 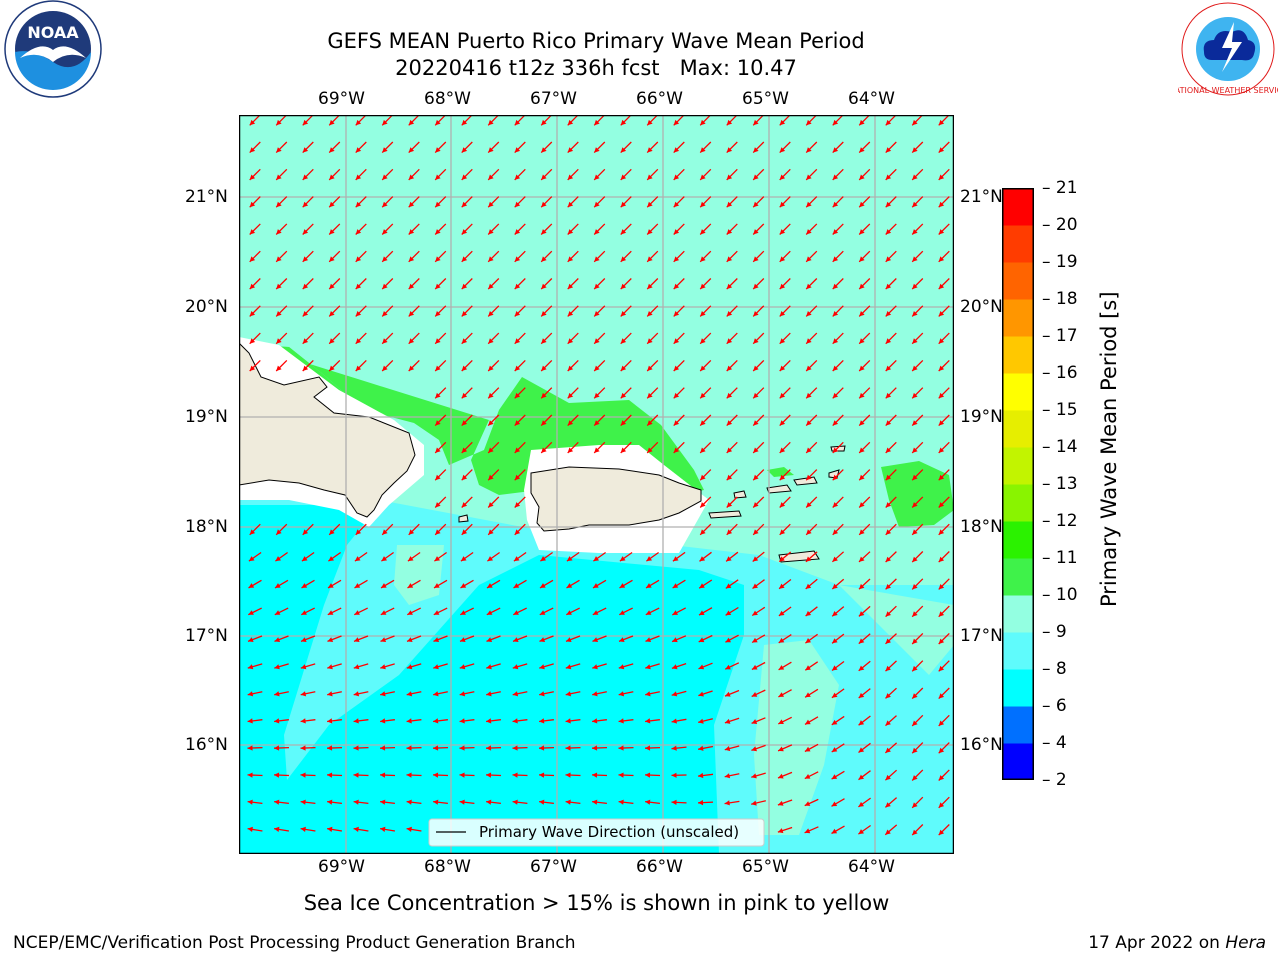 What do you see at coordinates (53, 49) in the screenshot?
I see `noaa-logo-icon: NOAA` at bounding box center [53, 49].